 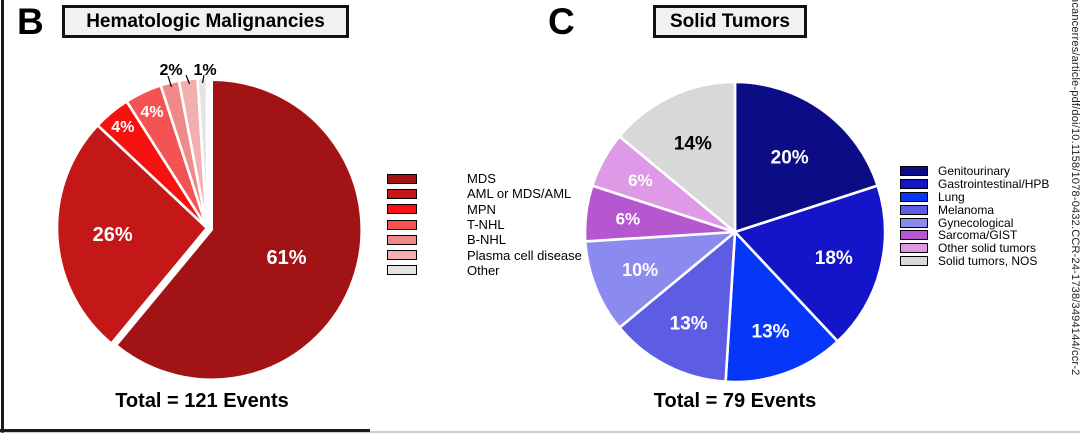 What do you see at coordinates (519, 194) in the screenshot?
I see `legend-label: AML or MDS/AML` at bounding box center [519, 194].